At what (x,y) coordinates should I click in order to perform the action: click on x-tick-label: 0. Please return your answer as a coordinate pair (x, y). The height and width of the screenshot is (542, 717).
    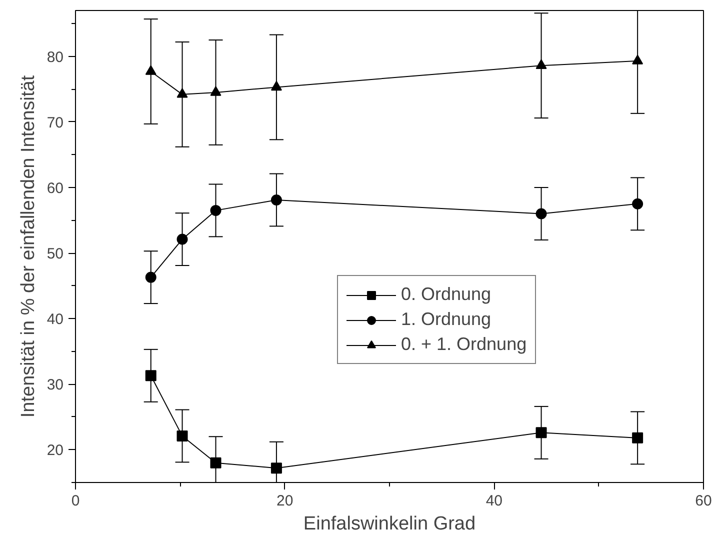
    Looking at the image, I should click on (75, 501).